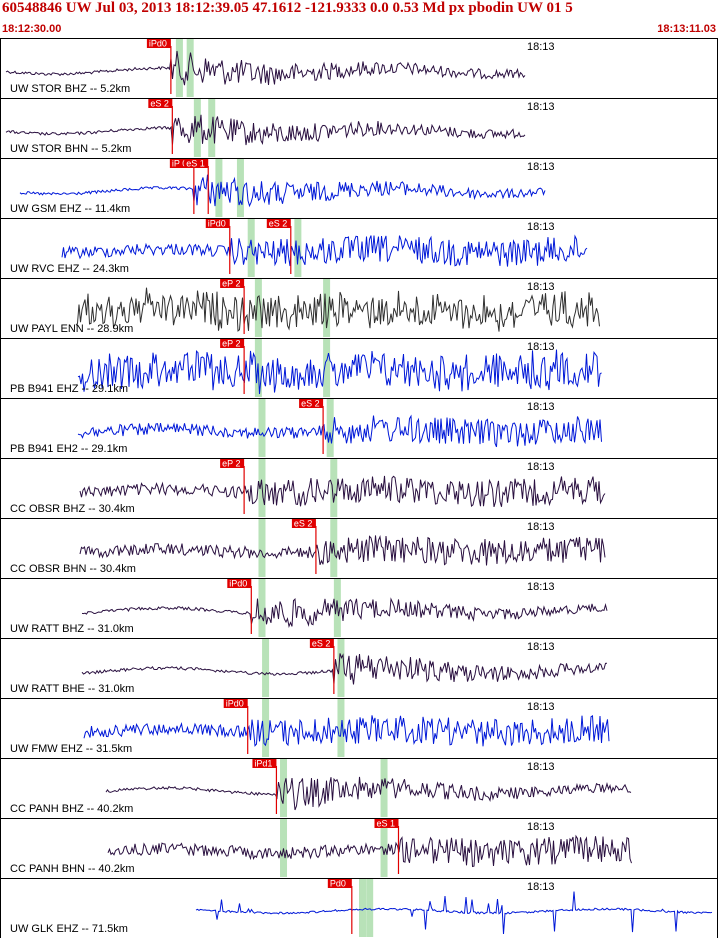 Image resolution: width=718 pixels, height=938 pixels. What do you see at coordinates (72, 869) in the screenshot?
I see `station-label: CC PANH BHN -- 40.2km` at bounding box center [72, 869].